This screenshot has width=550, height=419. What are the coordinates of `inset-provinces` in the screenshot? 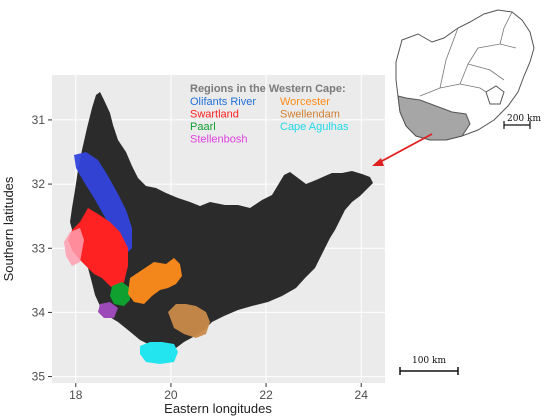 It's located at (468, 54).